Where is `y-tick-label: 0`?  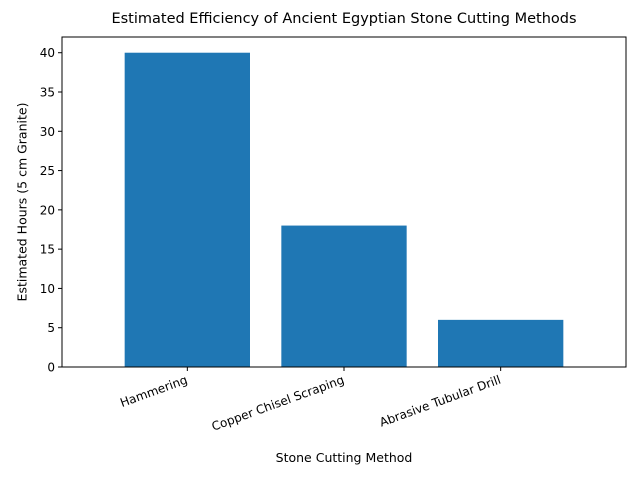
y-tick-label: 0 is located at coordinates (51, 368).